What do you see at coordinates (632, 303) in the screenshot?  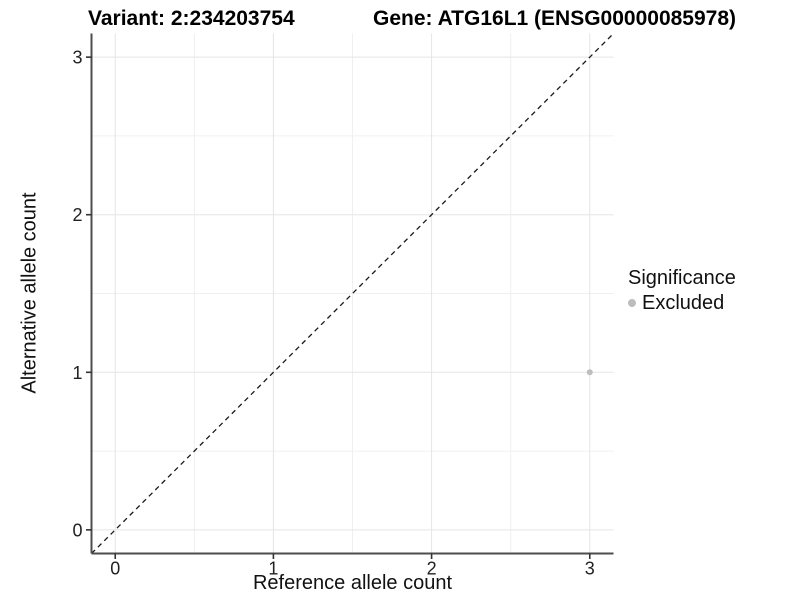 I see `legend-point-icon` at bounding box center [632, 303].